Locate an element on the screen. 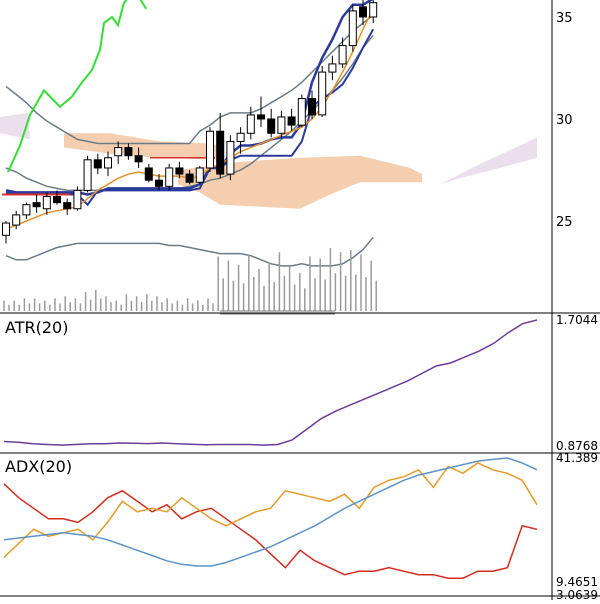  ichimoku-cloud-upper is located at coordinates (141, 146).